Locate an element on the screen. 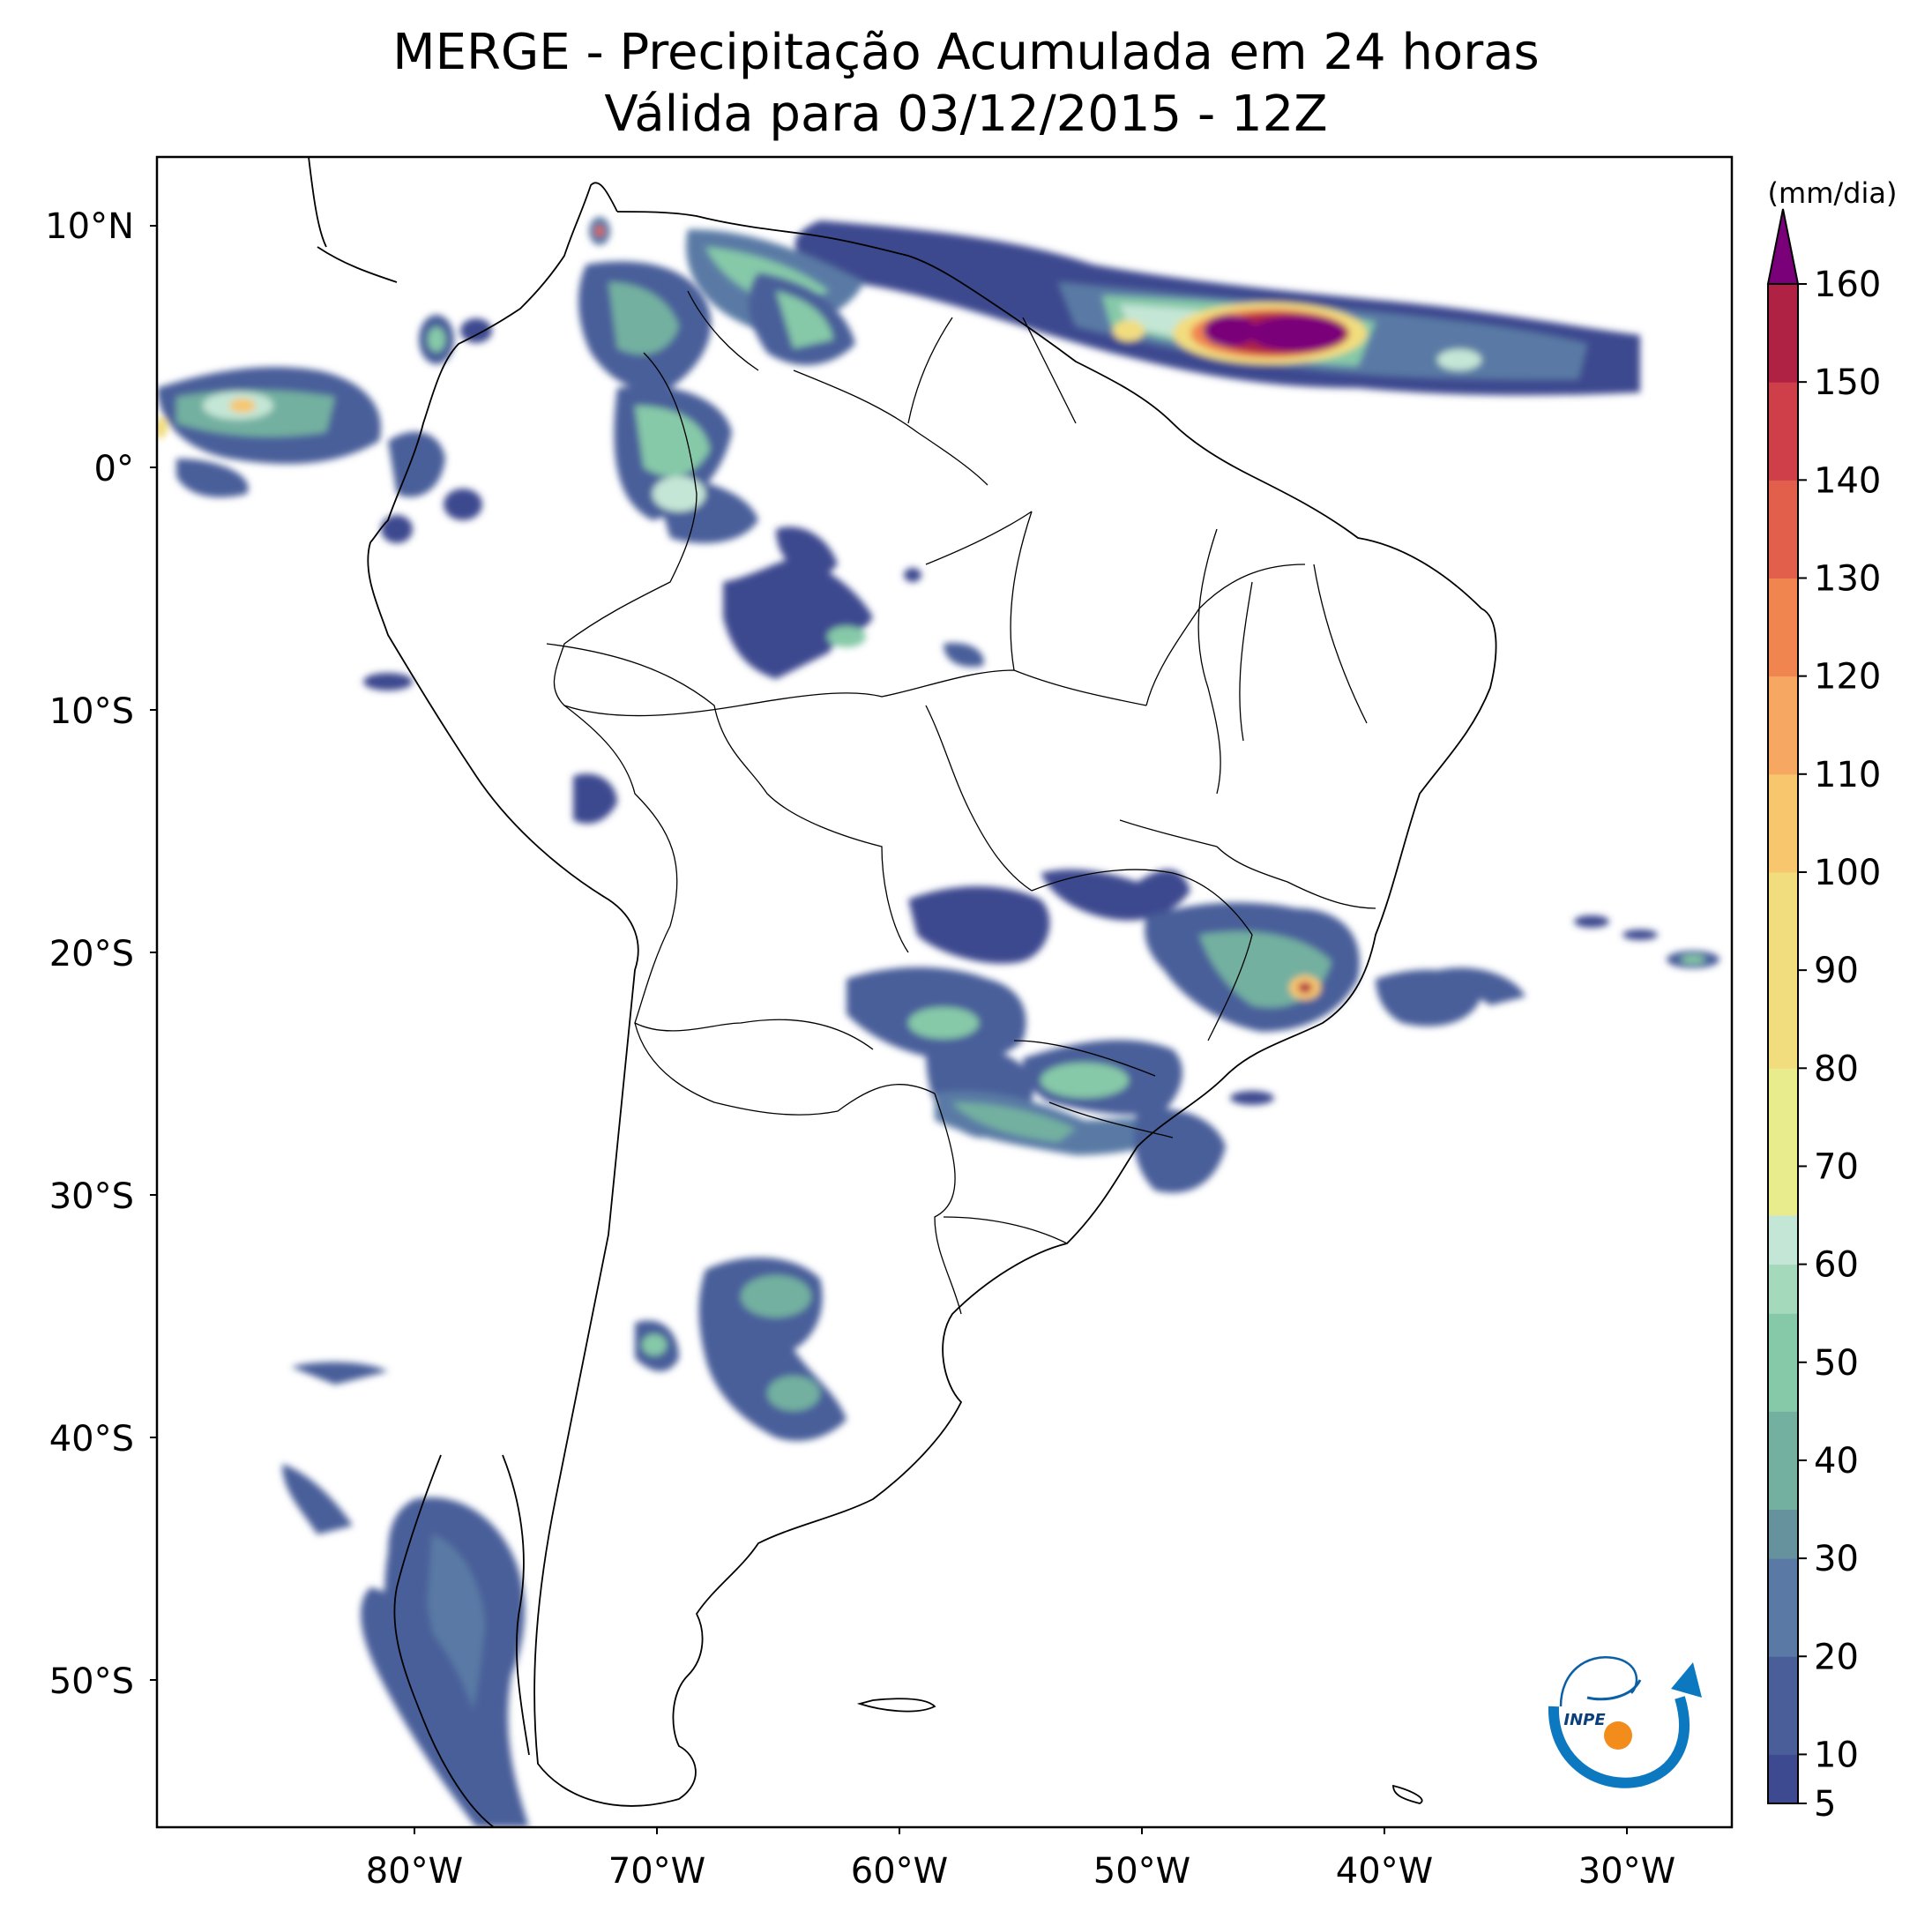  lat-label-0: 0° is located at coordinates (114, 469).